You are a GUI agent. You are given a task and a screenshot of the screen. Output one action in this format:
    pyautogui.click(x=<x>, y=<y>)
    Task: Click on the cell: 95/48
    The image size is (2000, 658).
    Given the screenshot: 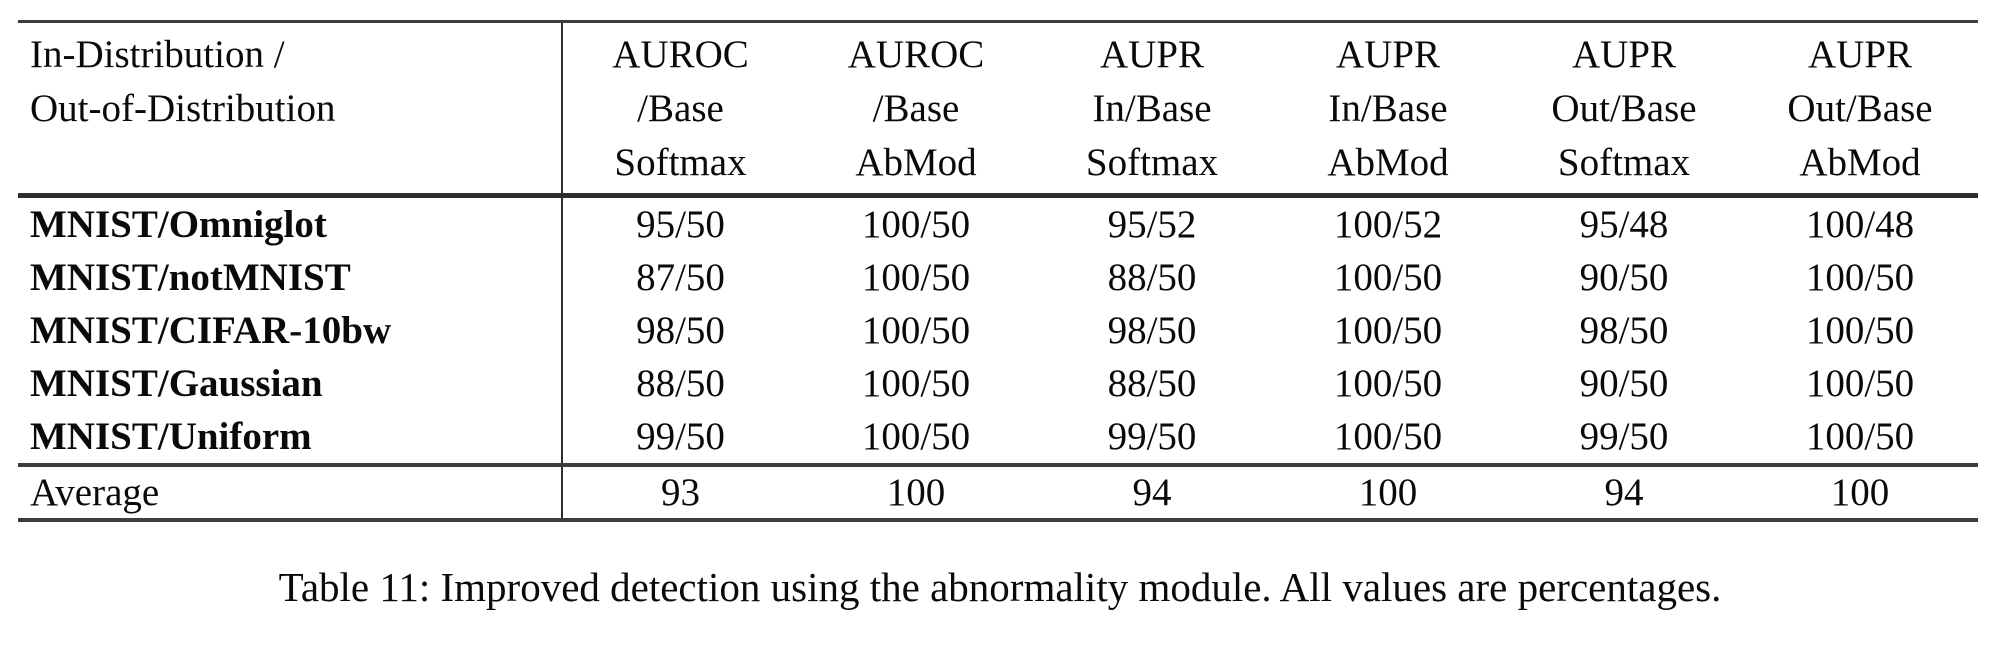 What is the action you would take?
    pyautogui.click(x=1624, y=224)
    